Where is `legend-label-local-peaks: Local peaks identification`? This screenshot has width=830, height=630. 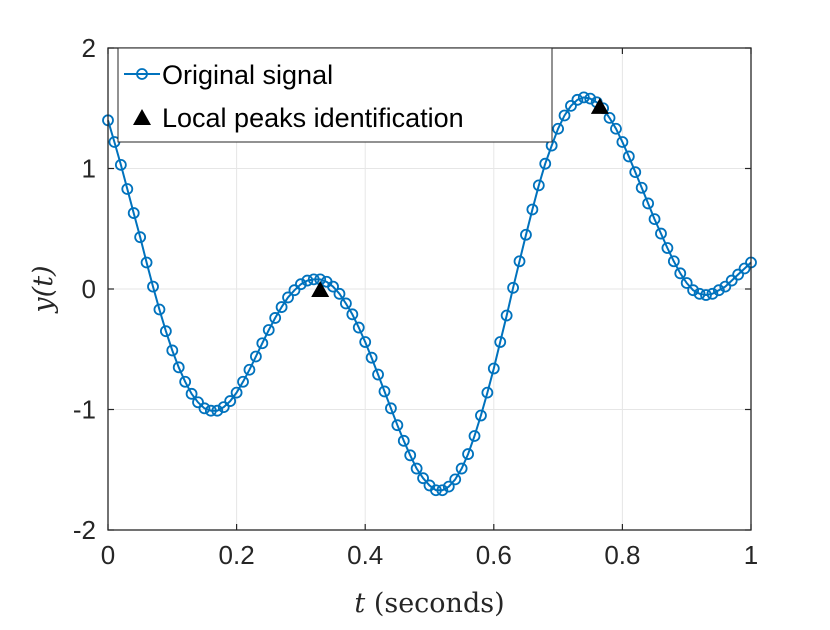 legend-label-local-peaks: Local peaks identification is located at coordinates (313, 118).